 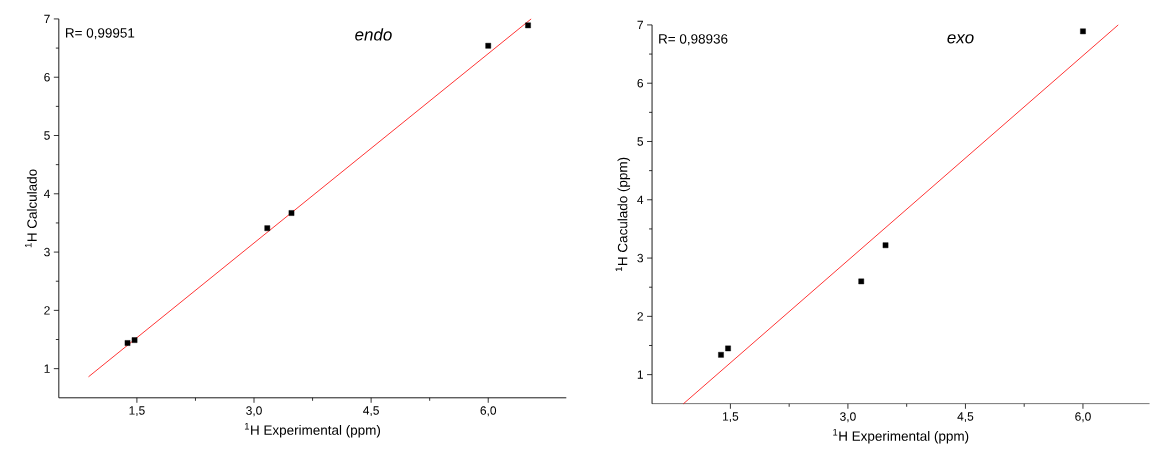 I want to click on chart-title: exo, so click(x=960, y=39).